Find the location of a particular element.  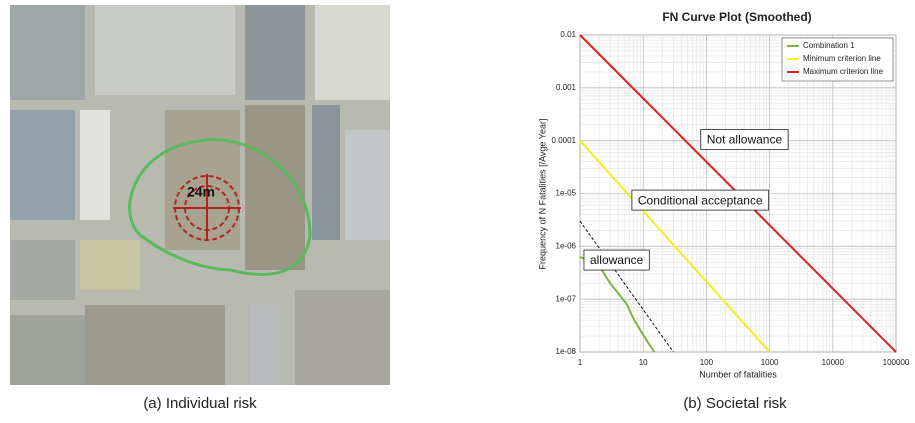

caption: (a) Individual risk is located at coordinates (200, 403).